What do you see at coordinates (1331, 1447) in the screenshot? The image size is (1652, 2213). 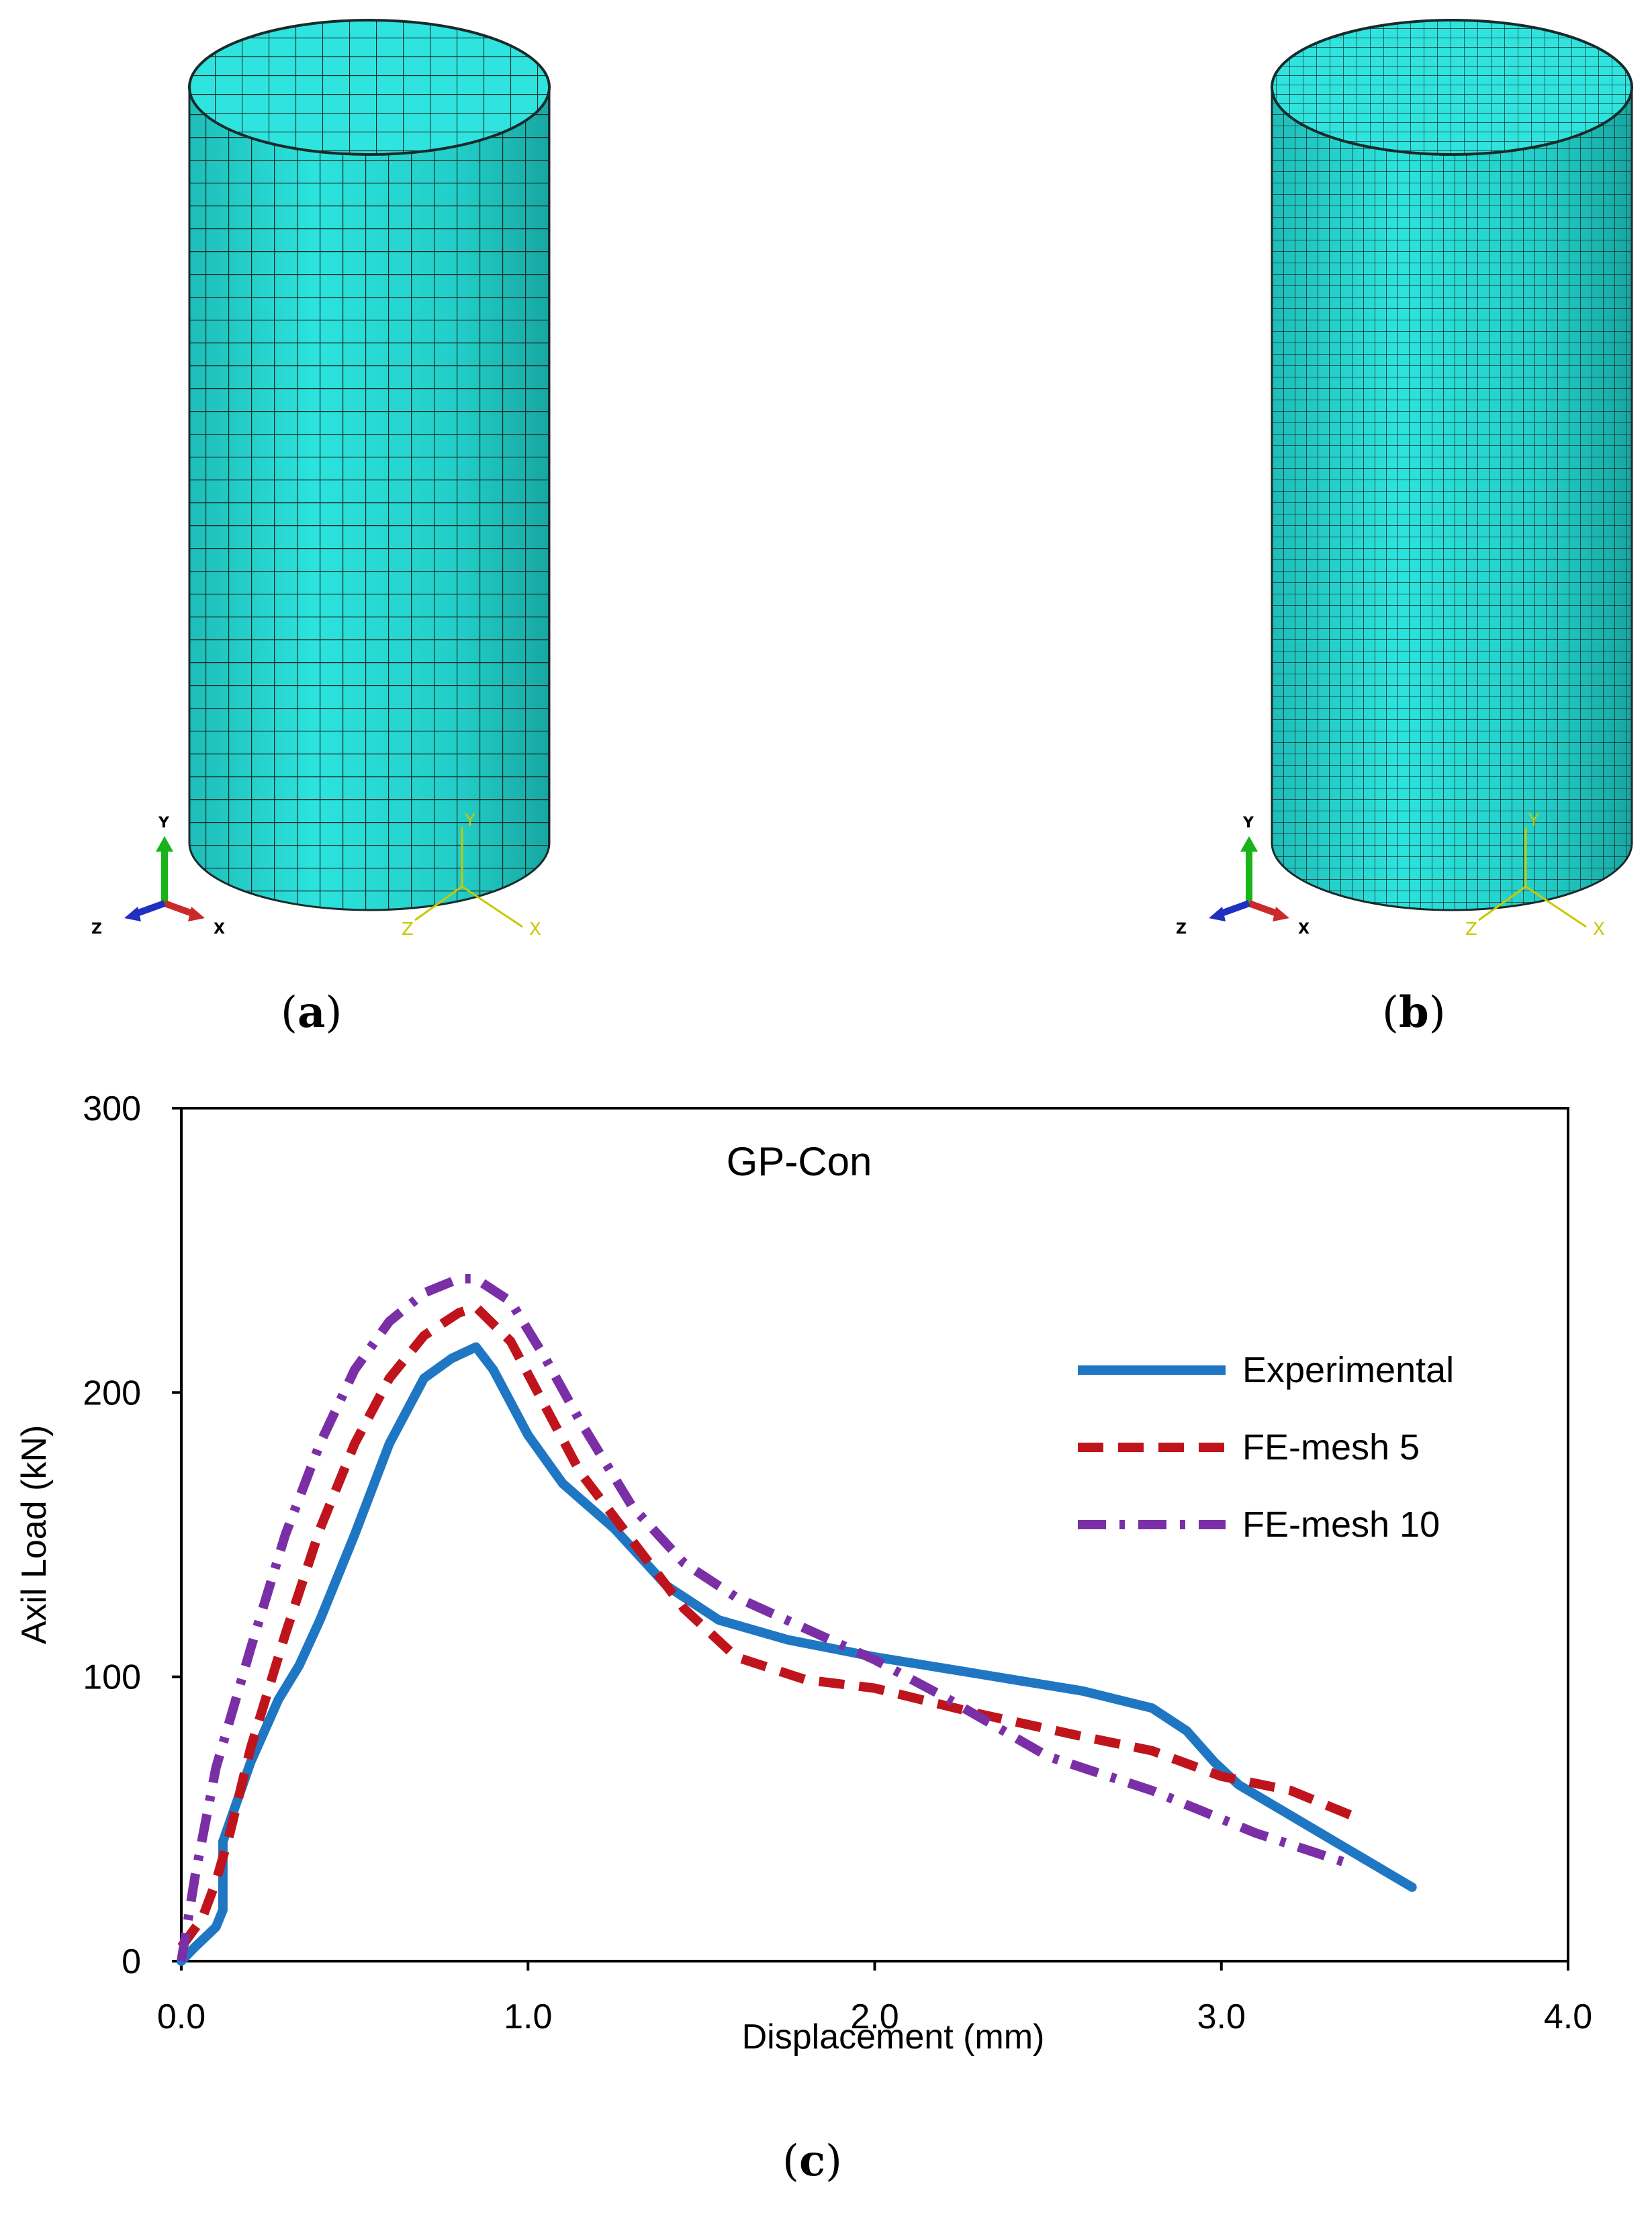 I see `legend-label: FE-mesh 5` at bounding box center [1331, 1447].